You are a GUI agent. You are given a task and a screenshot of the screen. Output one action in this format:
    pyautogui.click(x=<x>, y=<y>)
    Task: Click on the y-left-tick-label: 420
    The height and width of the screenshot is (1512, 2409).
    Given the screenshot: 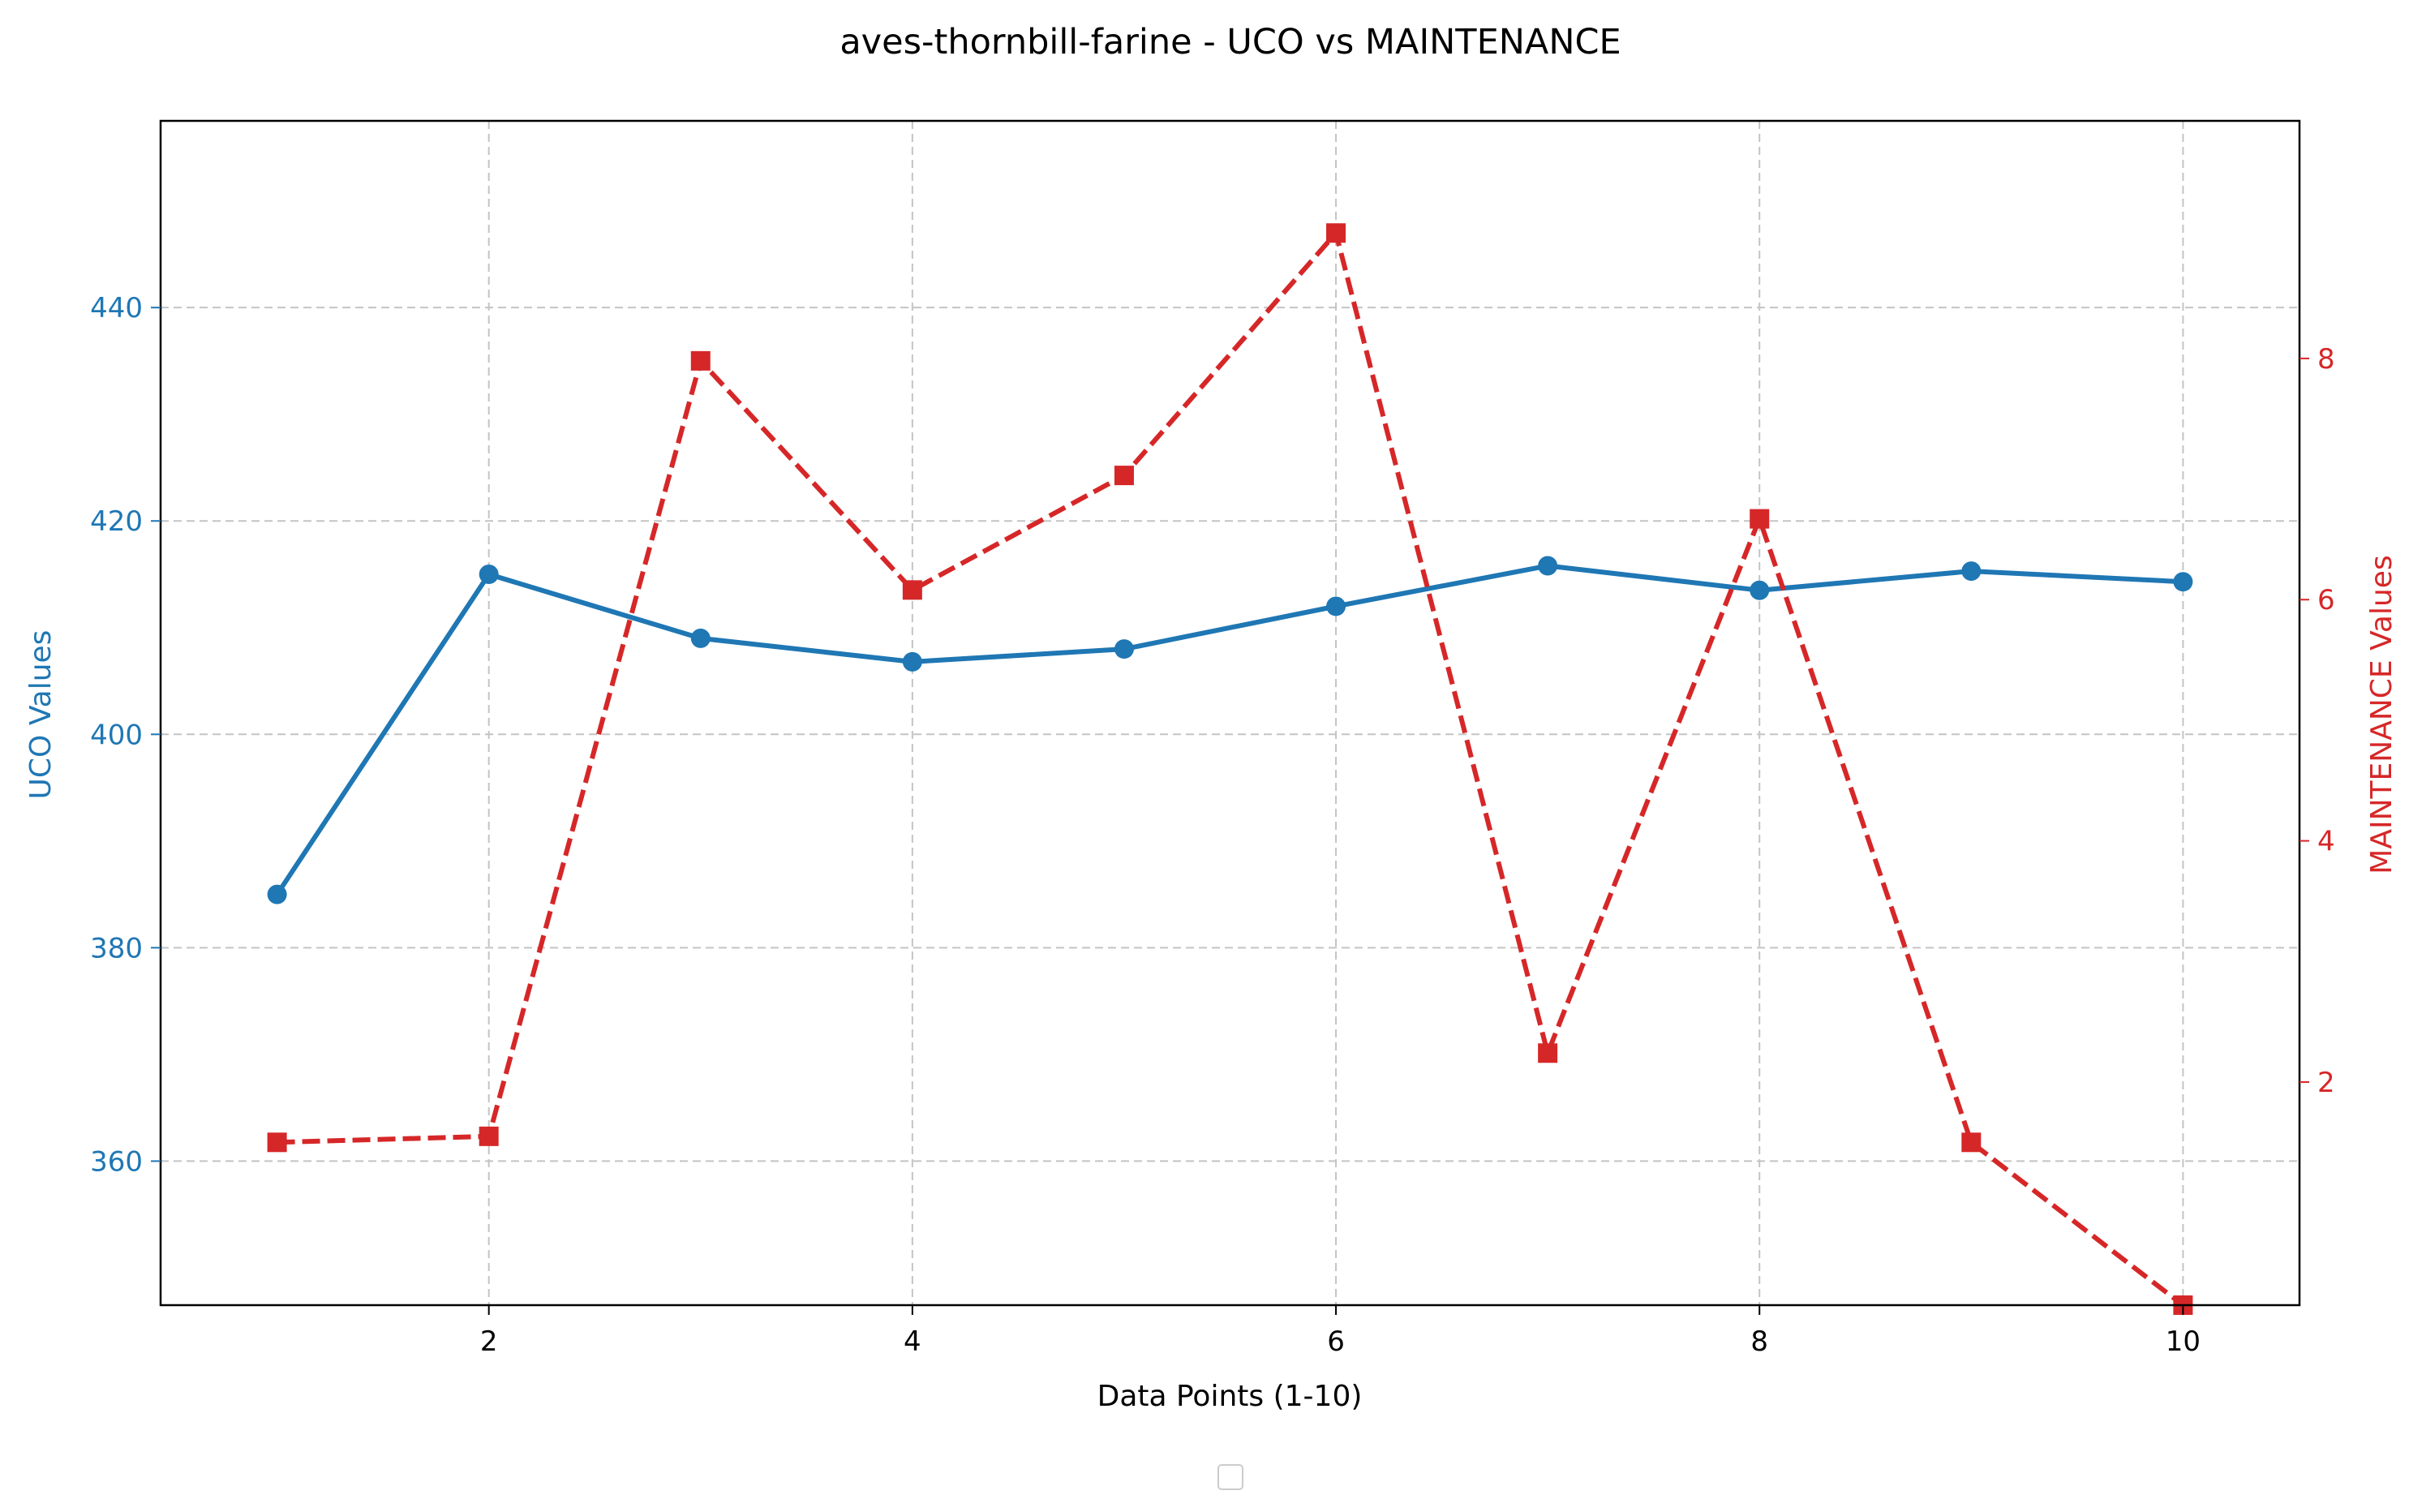 What is the action you would take?
    pyautogui.click(x=117, y=521)
    